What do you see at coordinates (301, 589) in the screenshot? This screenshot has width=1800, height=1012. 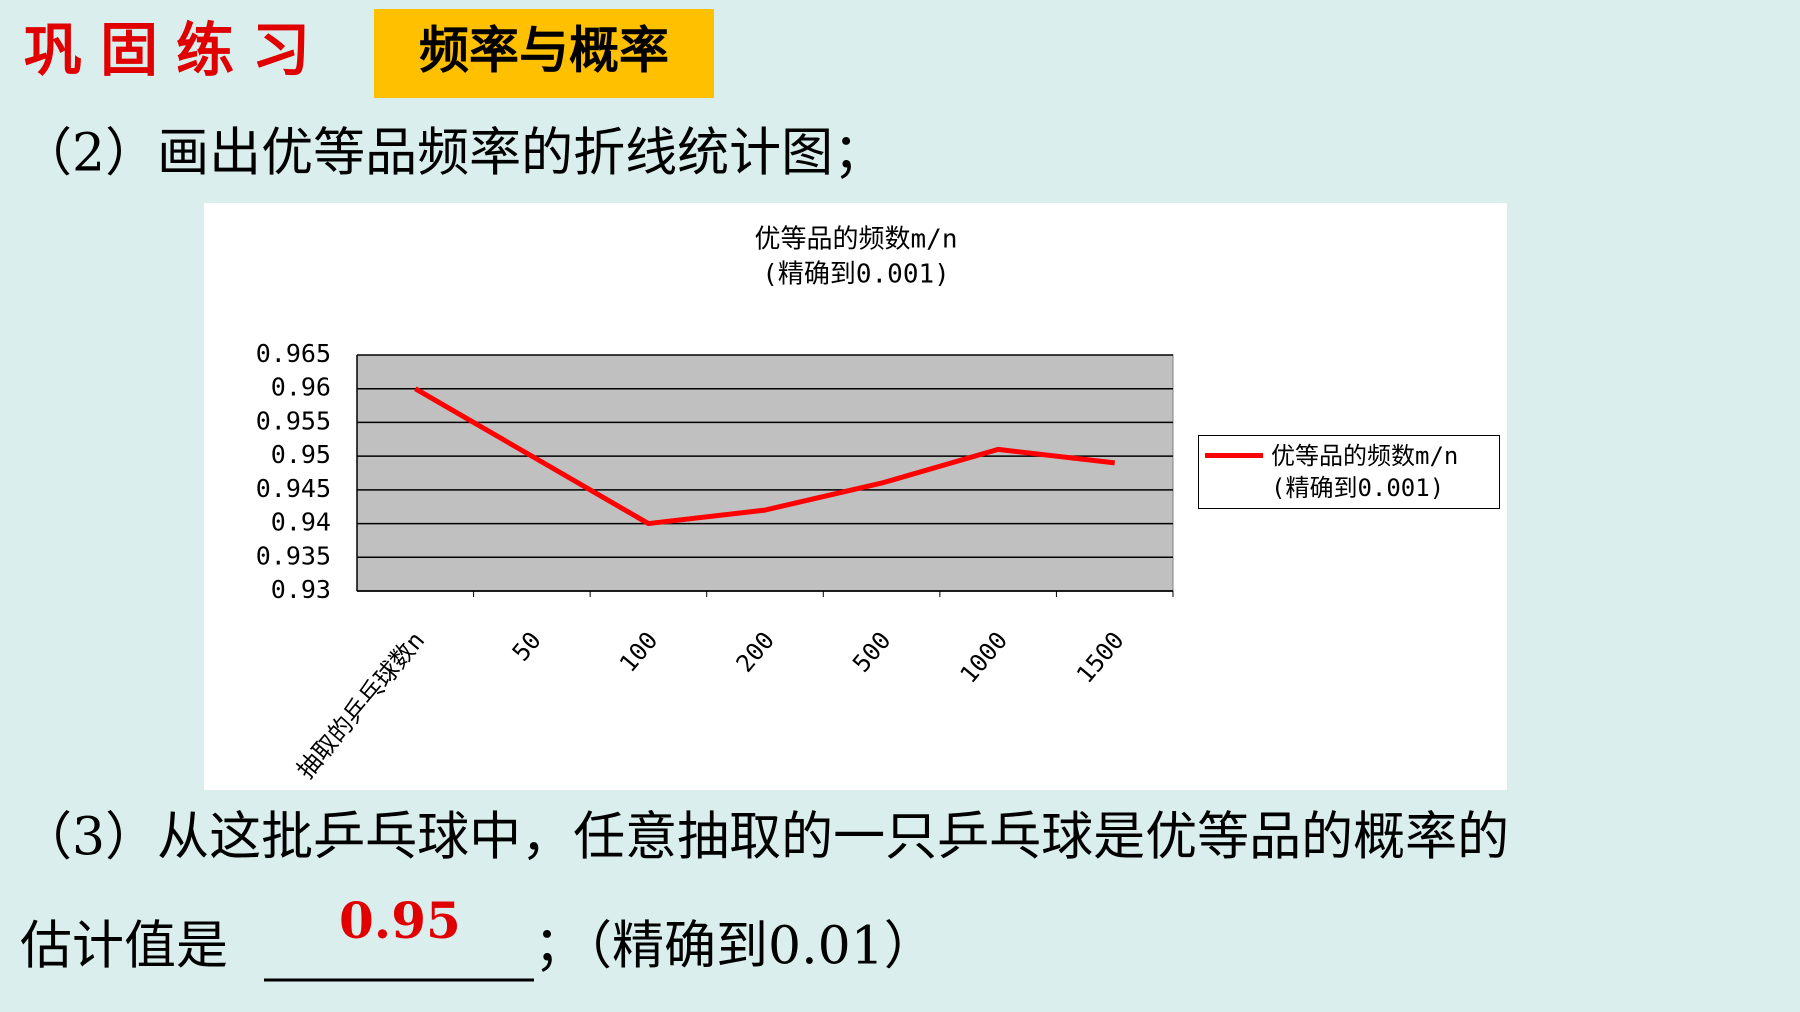 I see `y-tick-label: 0.93` at bounding box center [301, 589].